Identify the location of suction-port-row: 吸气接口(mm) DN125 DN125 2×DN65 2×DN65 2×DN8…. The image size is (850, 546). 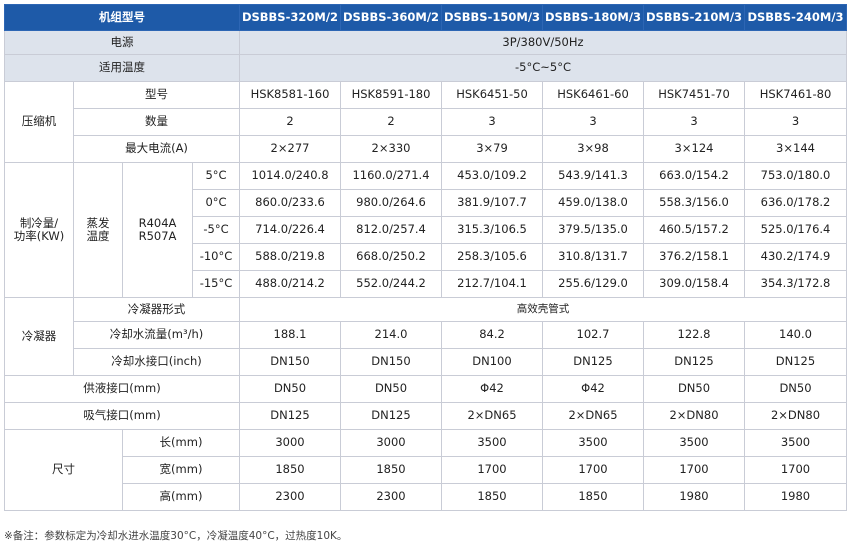
(425, 416).